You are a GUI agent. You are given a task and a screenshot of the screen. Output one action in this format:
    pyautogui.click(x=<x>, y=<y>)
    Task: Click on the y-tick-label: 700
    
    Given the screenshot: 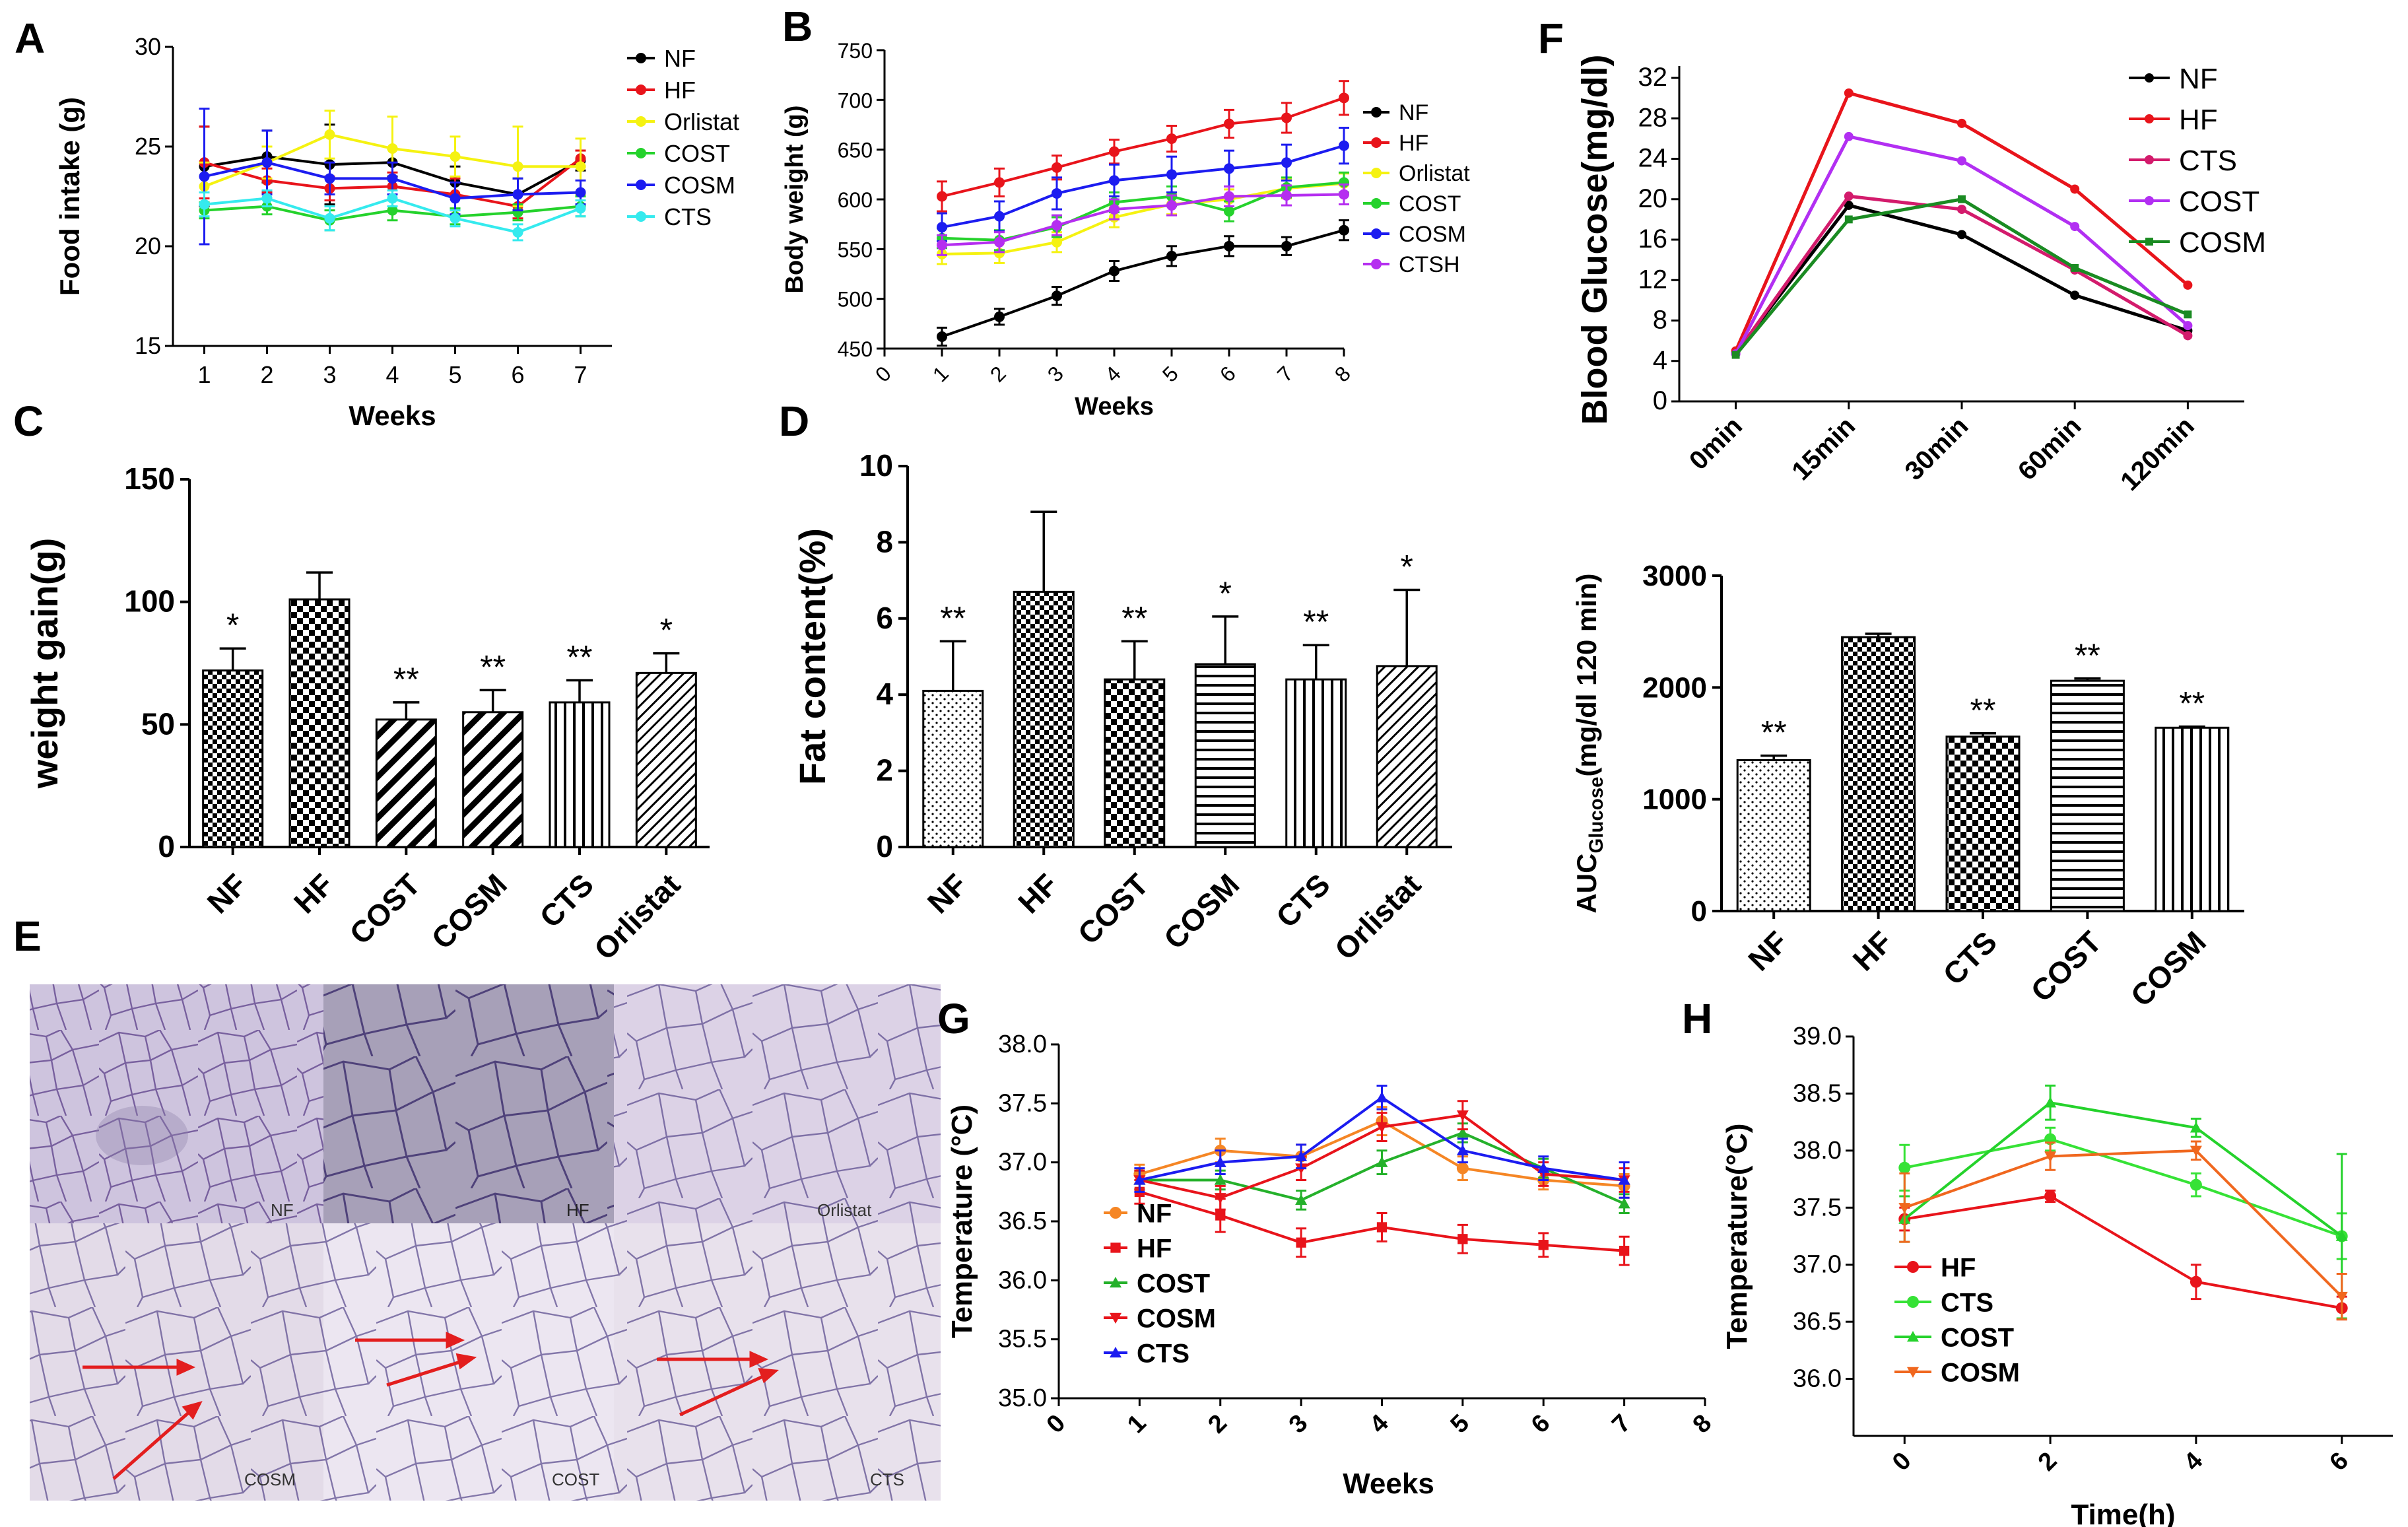 What is the action you would take?
    pyautogui.click(x=855, y=100)
    